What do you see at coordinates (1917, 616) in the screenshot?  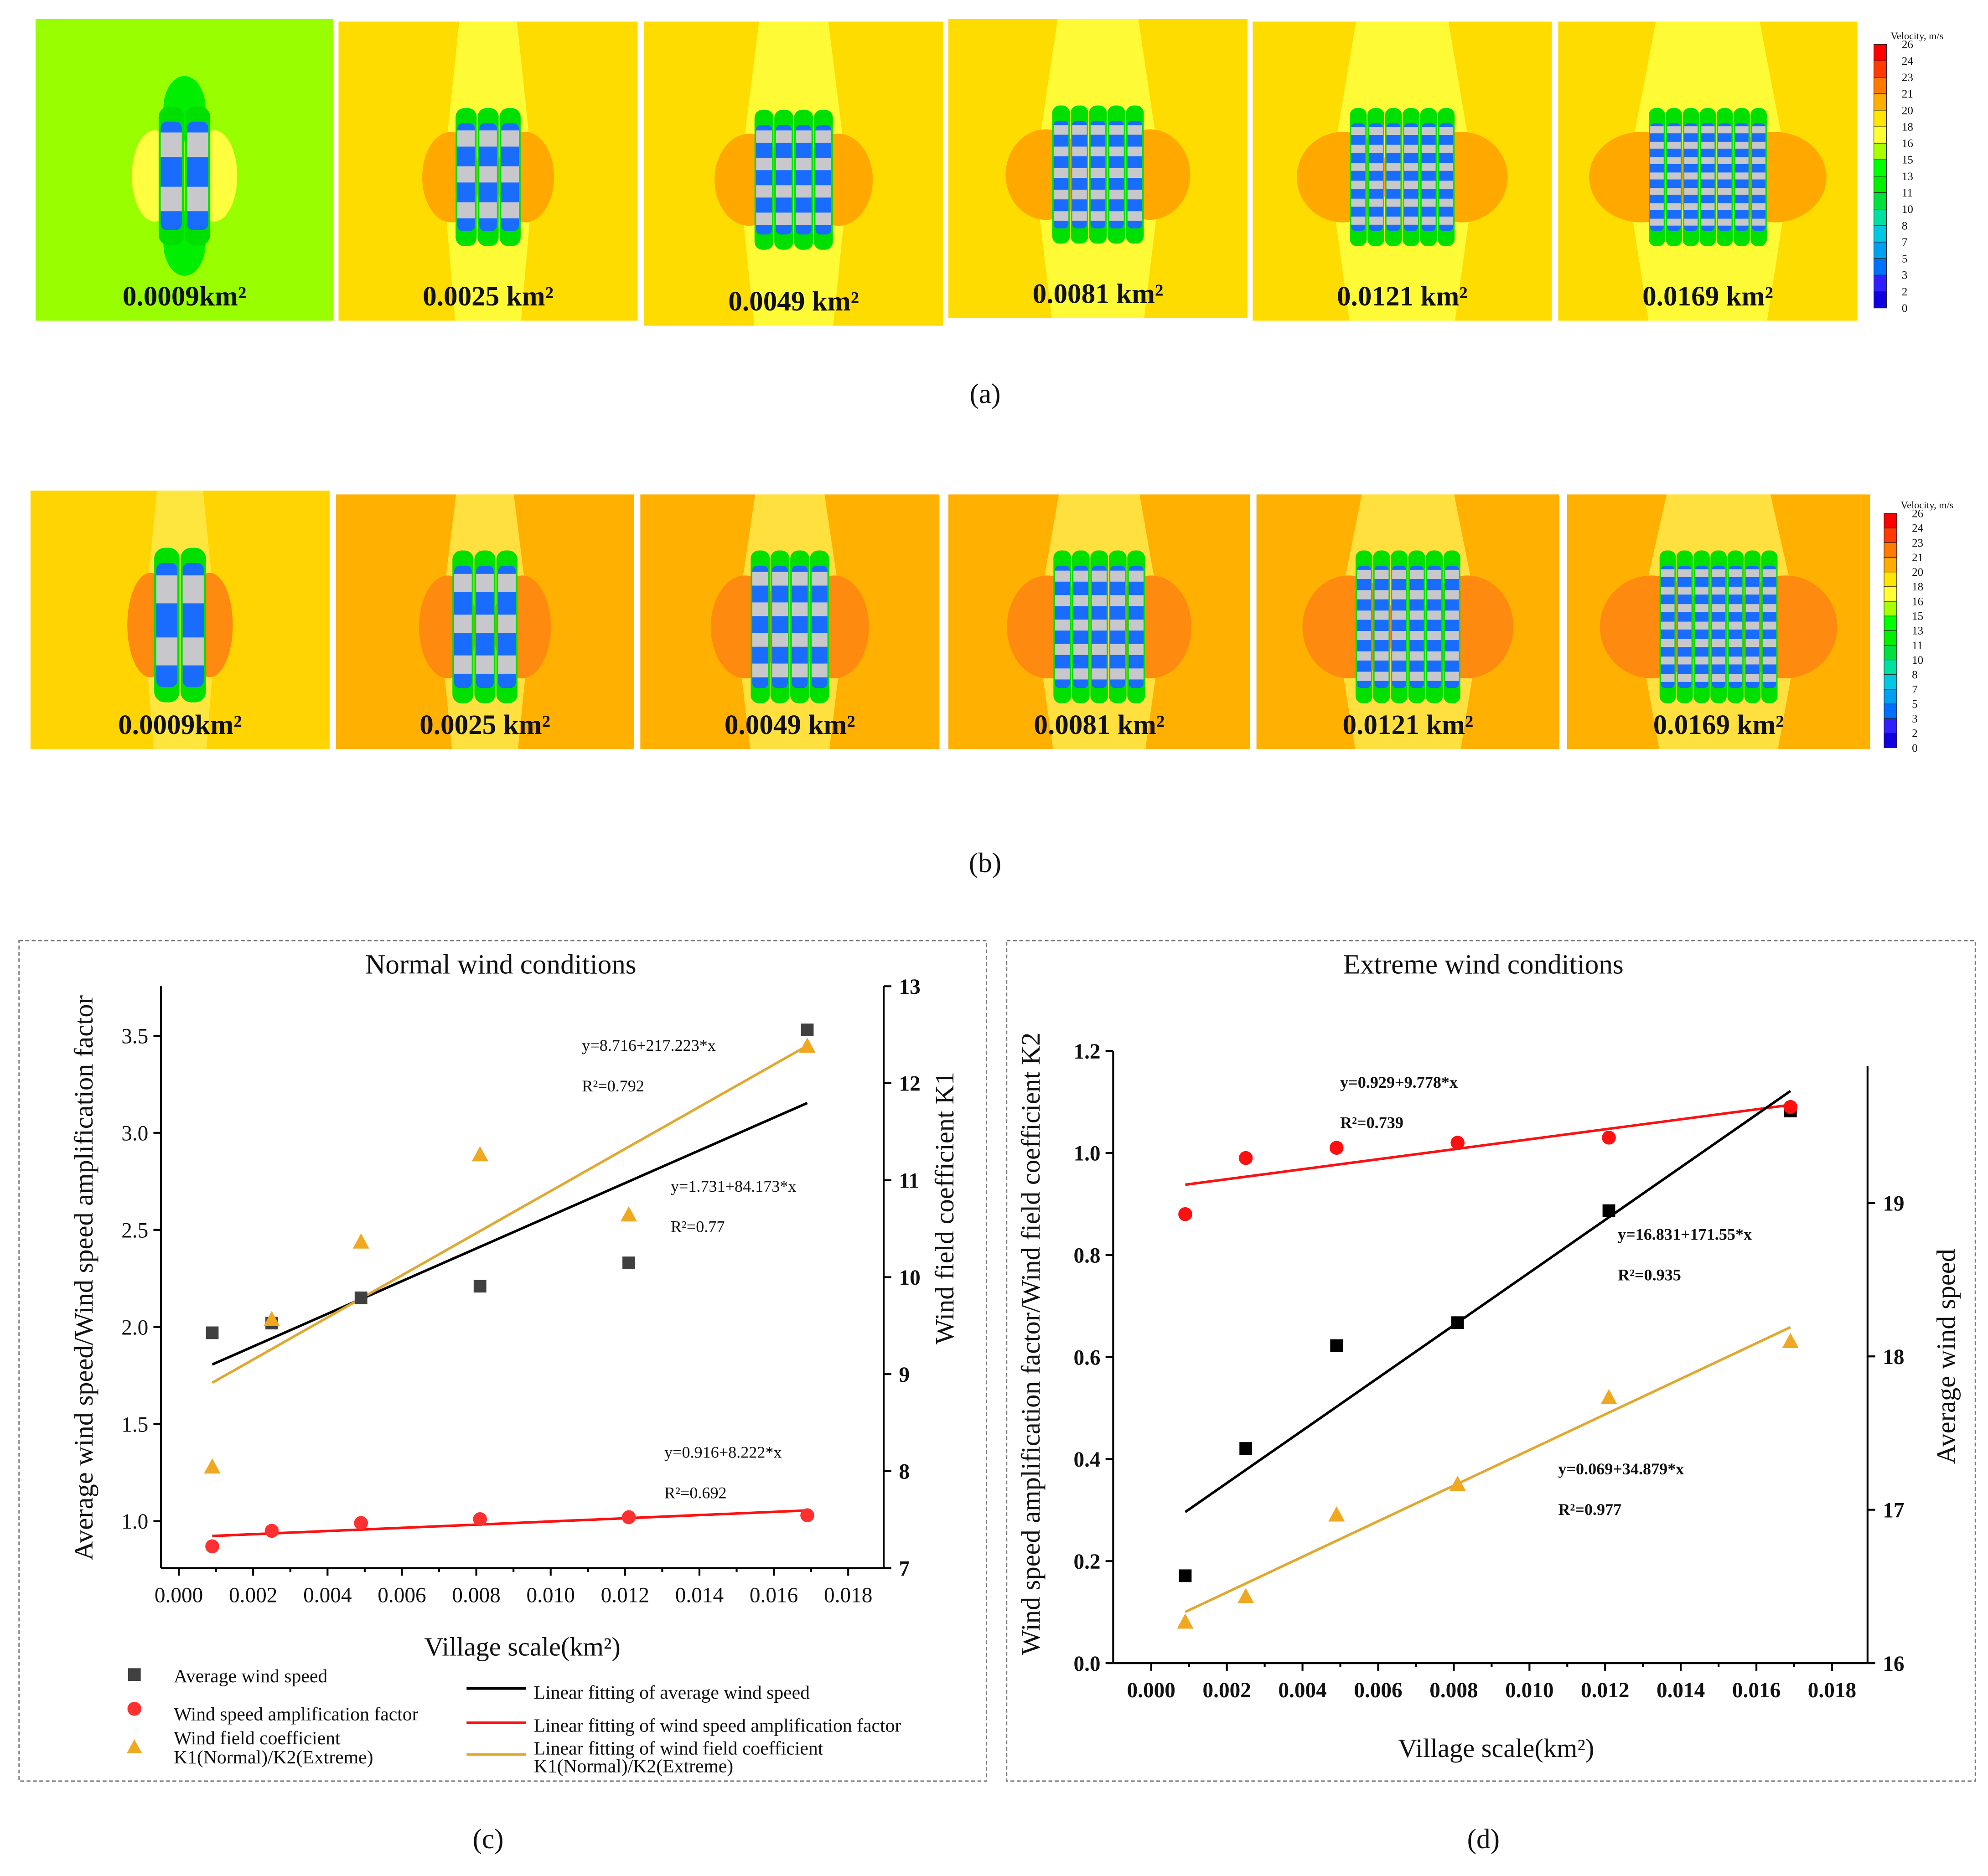 I see `colorbar-level: 15` at bounding box center [1917, 616].